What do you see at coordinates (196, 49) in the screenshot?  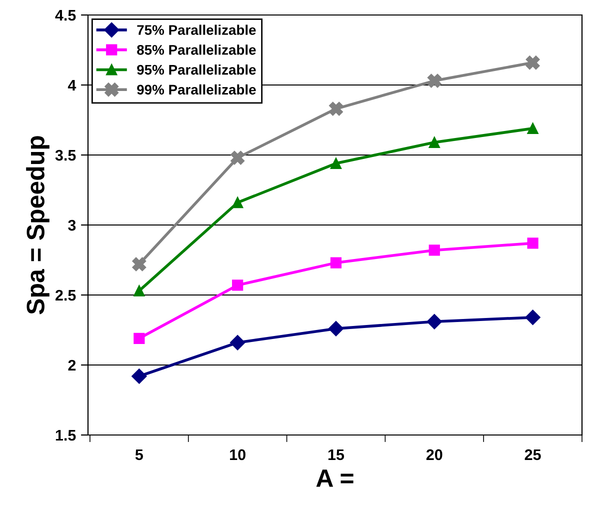 I see `legend-label: 85% Parallelizable` at bounding box center [196, 49].